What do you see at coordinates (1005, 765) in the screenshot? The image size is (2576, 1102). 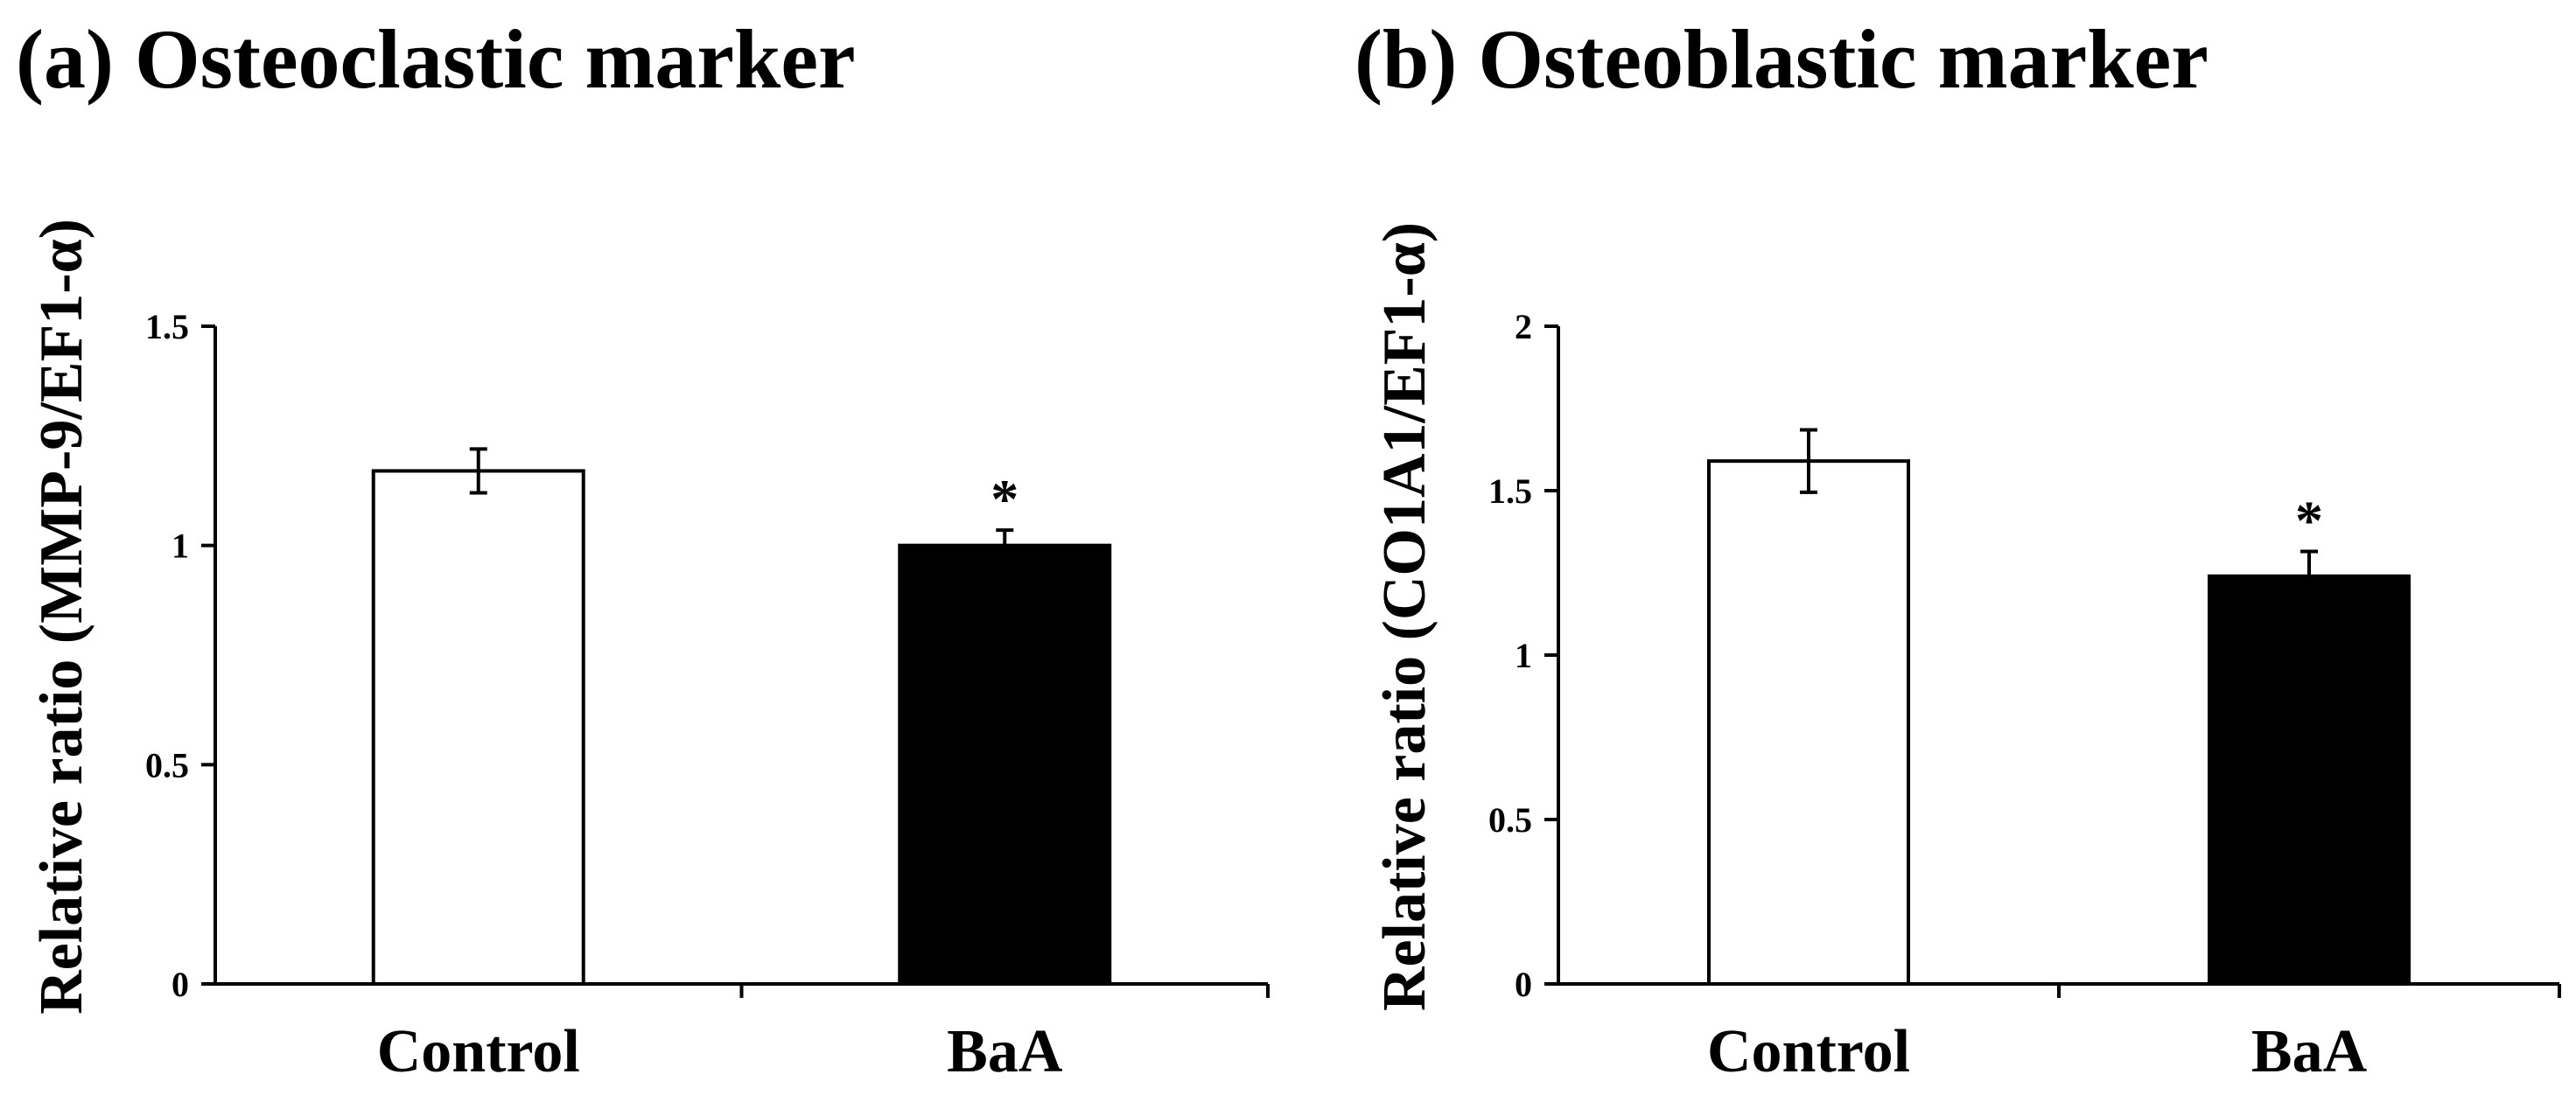 I see `bar-baa-a` at bounding box center [1005, 765].